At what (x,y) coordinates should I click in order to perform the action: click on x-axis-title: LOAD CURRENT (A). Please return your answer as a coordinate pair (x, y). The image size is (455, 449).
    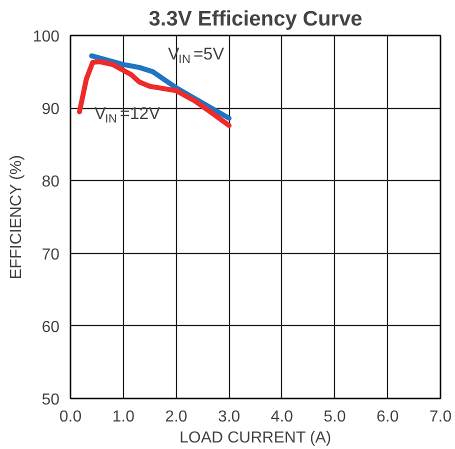
    Looking at the image, I should click on (255, 438).